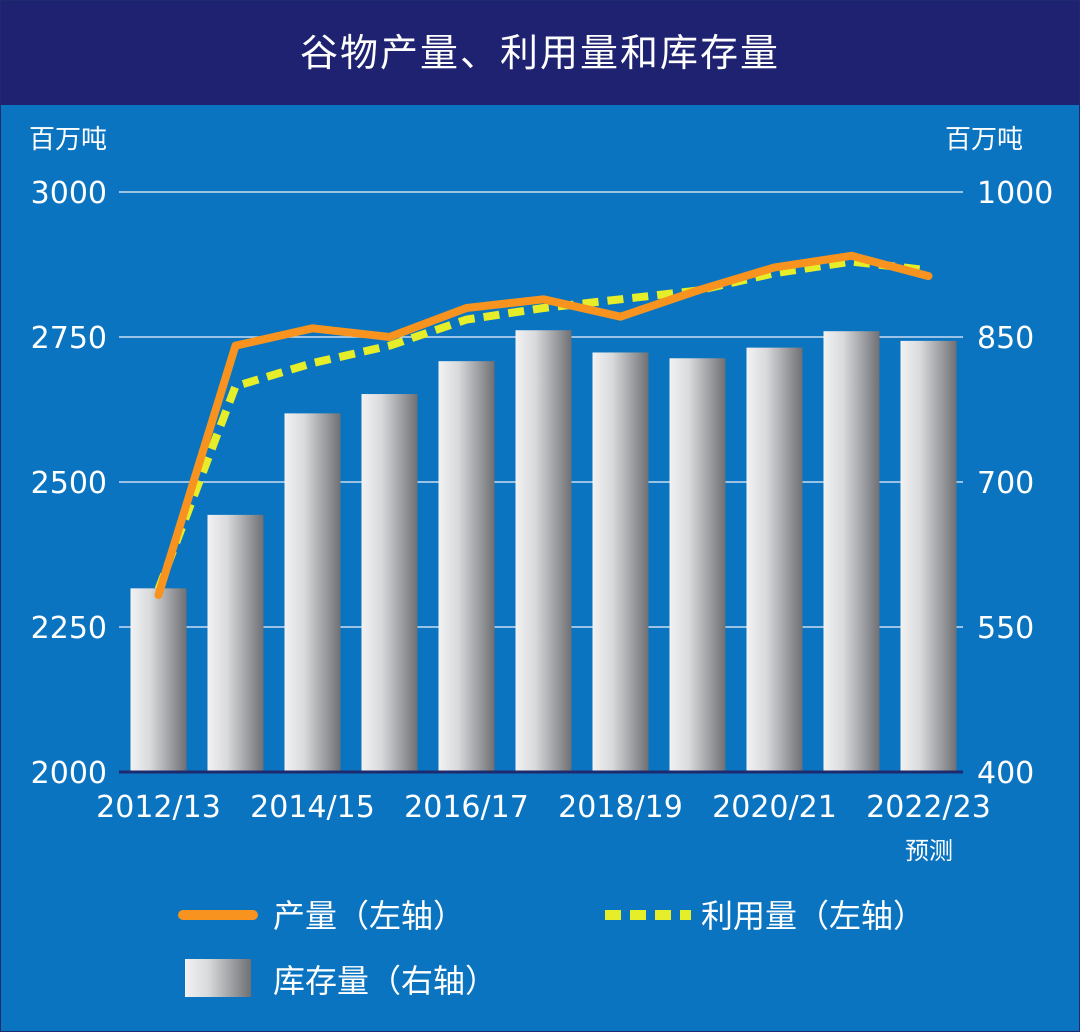 The width and height of the screenshot is (1080, 1032). Describe the element at coordinates (1005, 628) in the screenshot. I see `right-axis-tick-label: 550` at that location.